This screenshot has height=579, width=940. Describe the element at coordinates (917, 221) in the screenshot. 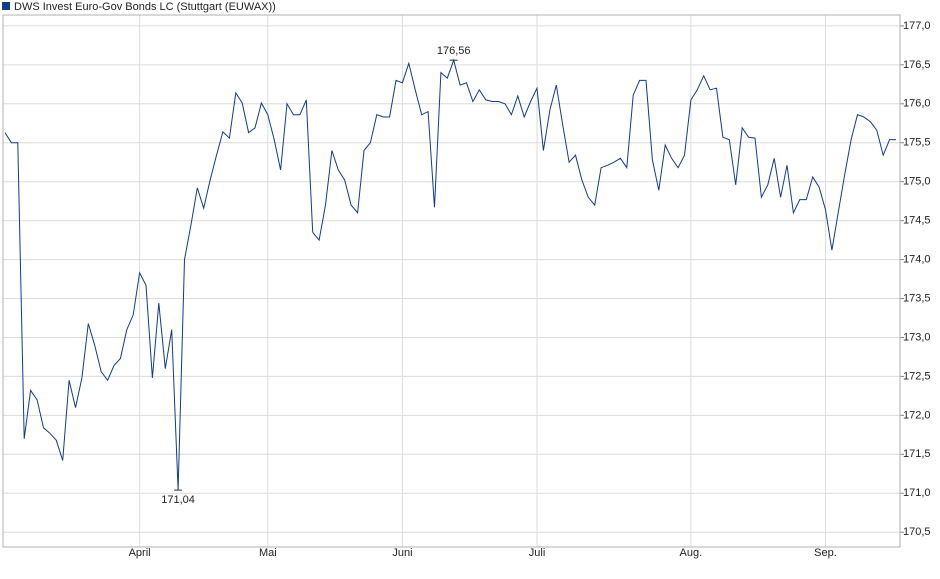

I see `y-tick-label: 174,5` at that location.